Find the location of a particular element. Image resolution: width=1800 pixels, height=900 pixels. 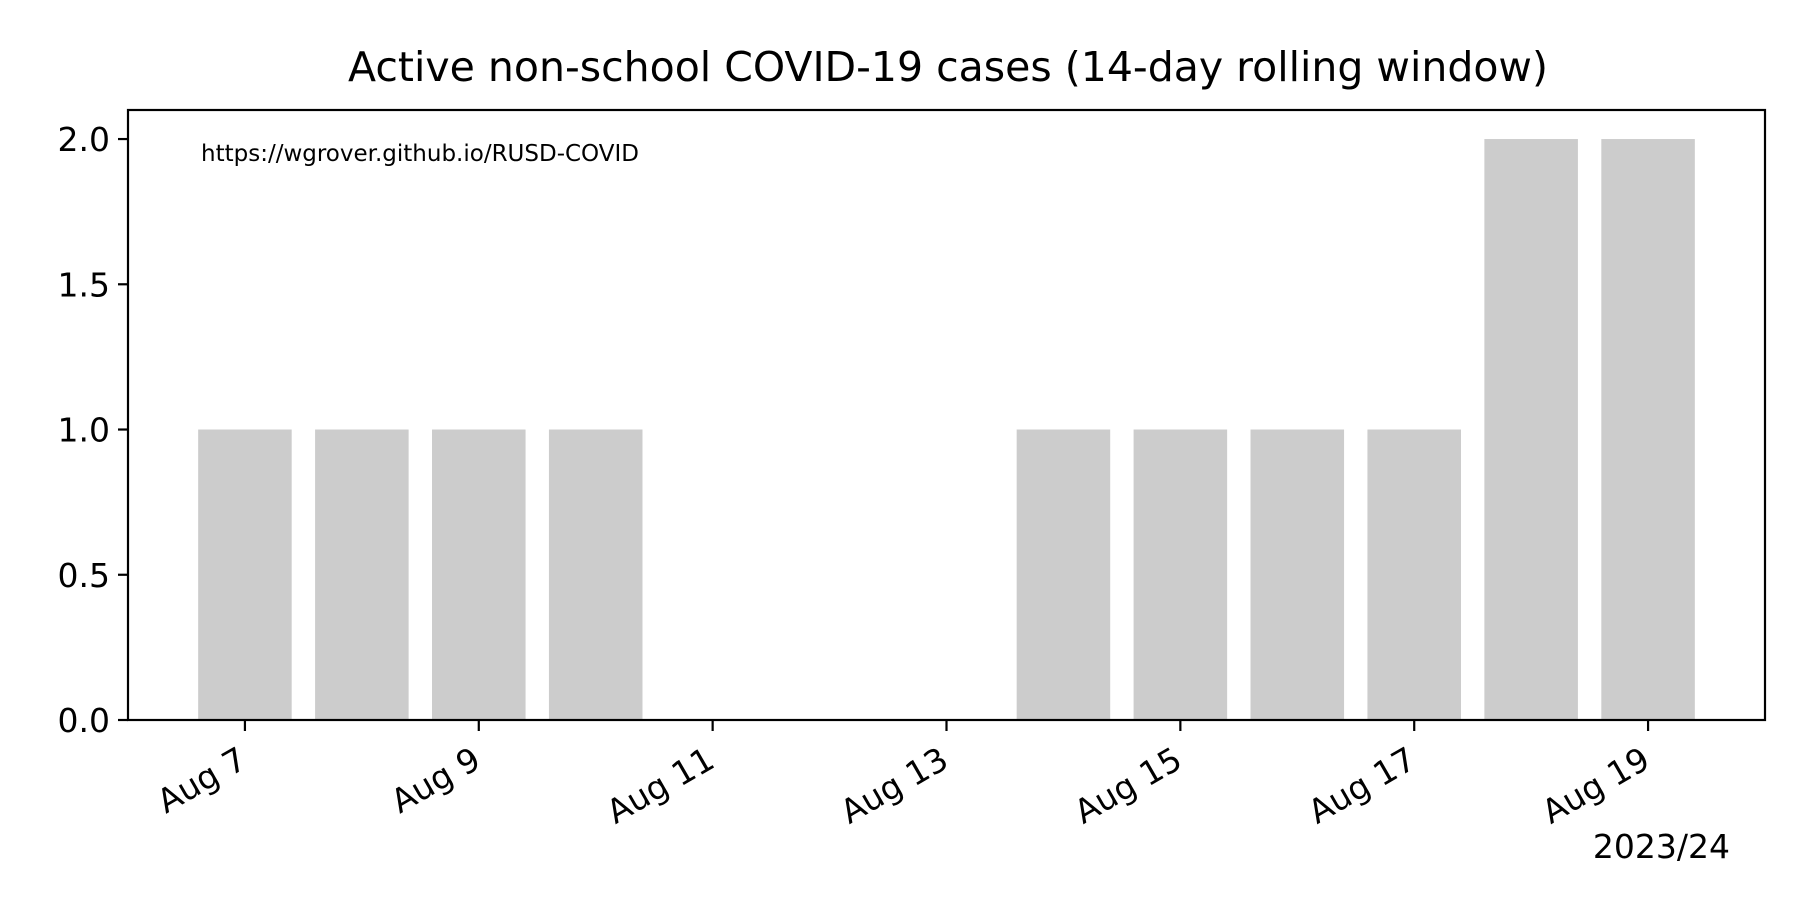

y-tick-label: 0.5 is located at coordinates (84, 575).